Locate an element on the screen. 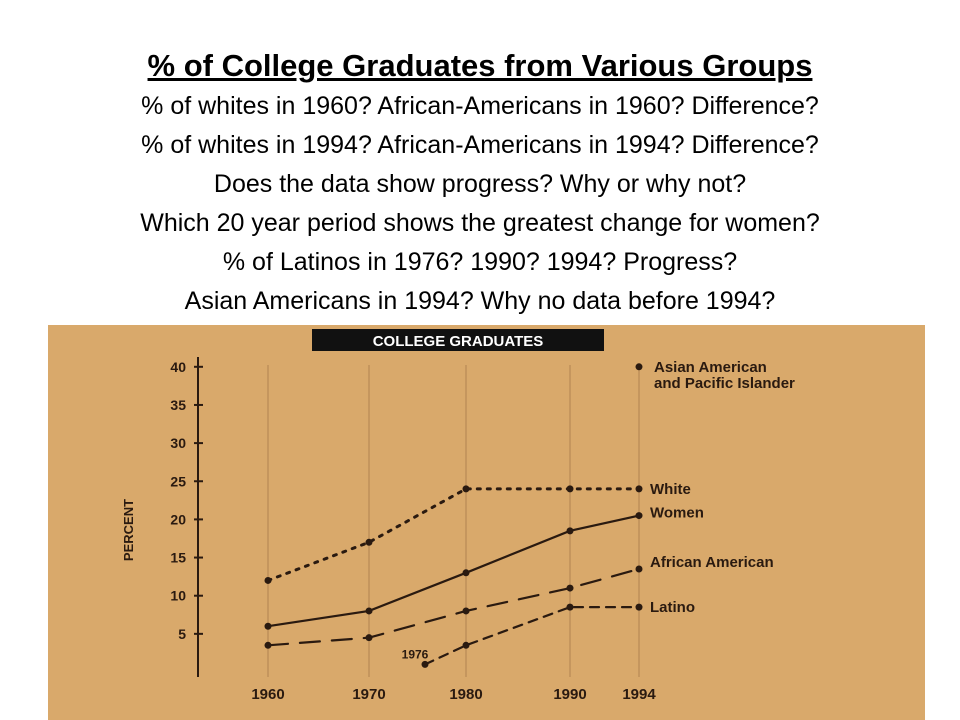 This screenshot has width=960, height=720. y-axis-label: PERCENT is located at coordinates (128, 530).